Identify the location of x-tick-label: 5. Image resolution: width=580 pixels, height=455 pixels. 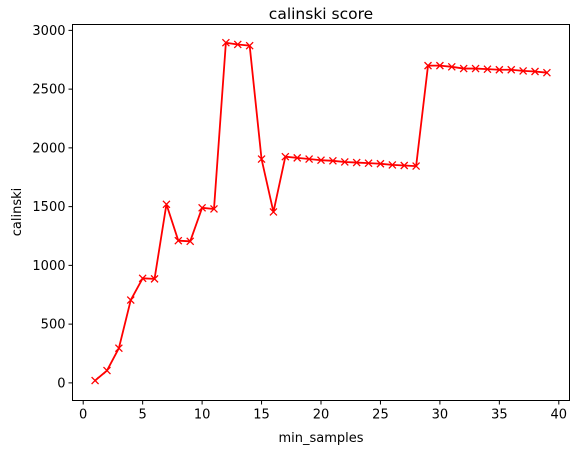
(143, 415).